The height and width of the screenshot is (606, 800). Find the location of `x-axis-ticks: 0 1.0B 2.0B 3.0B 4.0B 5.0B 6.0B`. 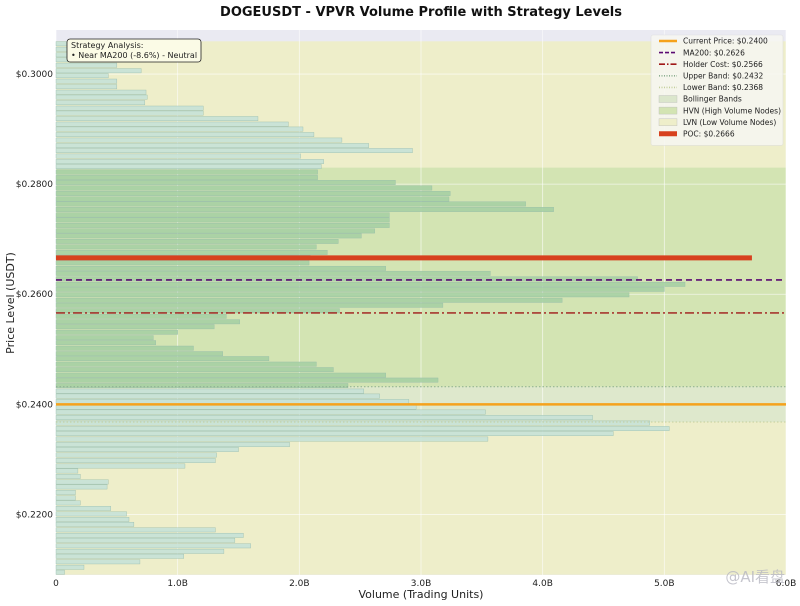

x-axis-ticks: 0 1.0B 2.0B 3.0B 4.0B 5.0B 6.0B is located at coordinates (424, 584).